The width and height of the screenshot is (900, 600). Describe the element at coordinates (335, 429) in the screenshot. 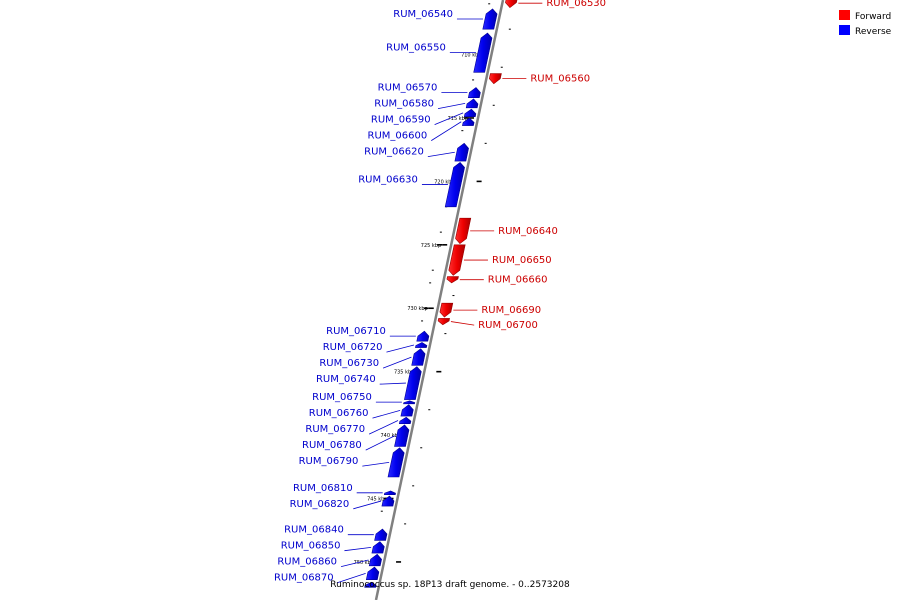

I see `gene-label: RUM_06770` at that location.